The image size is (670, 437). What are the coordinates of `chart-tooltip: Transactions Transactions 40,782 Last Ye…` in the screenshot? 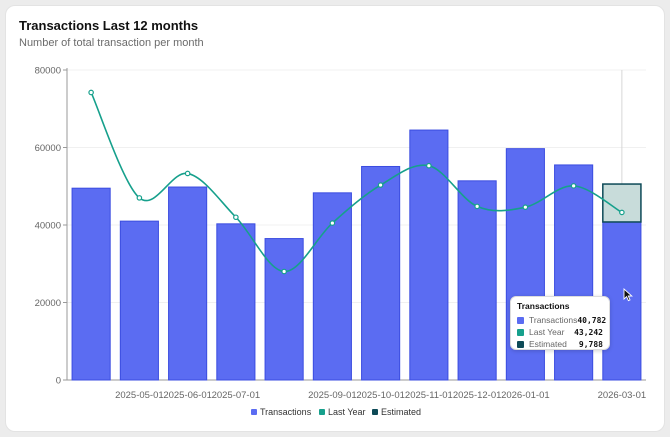 It's located at (560, 323).